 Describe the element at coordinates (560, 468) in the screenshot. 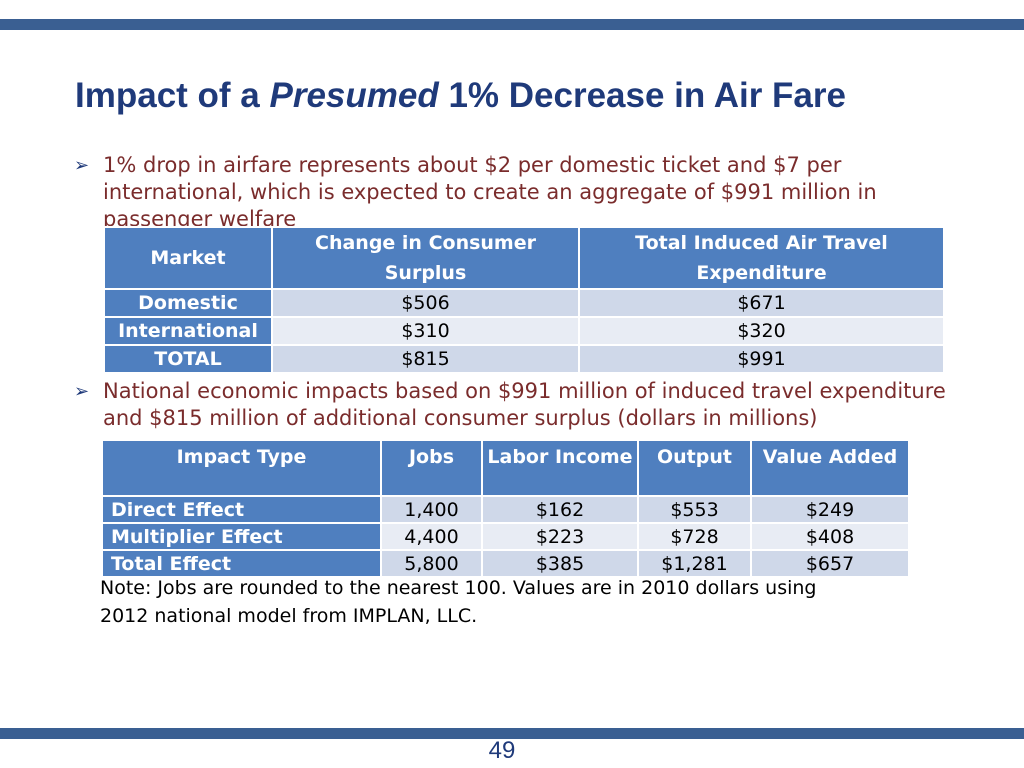

I see `column-header: Labor Income` at that location.